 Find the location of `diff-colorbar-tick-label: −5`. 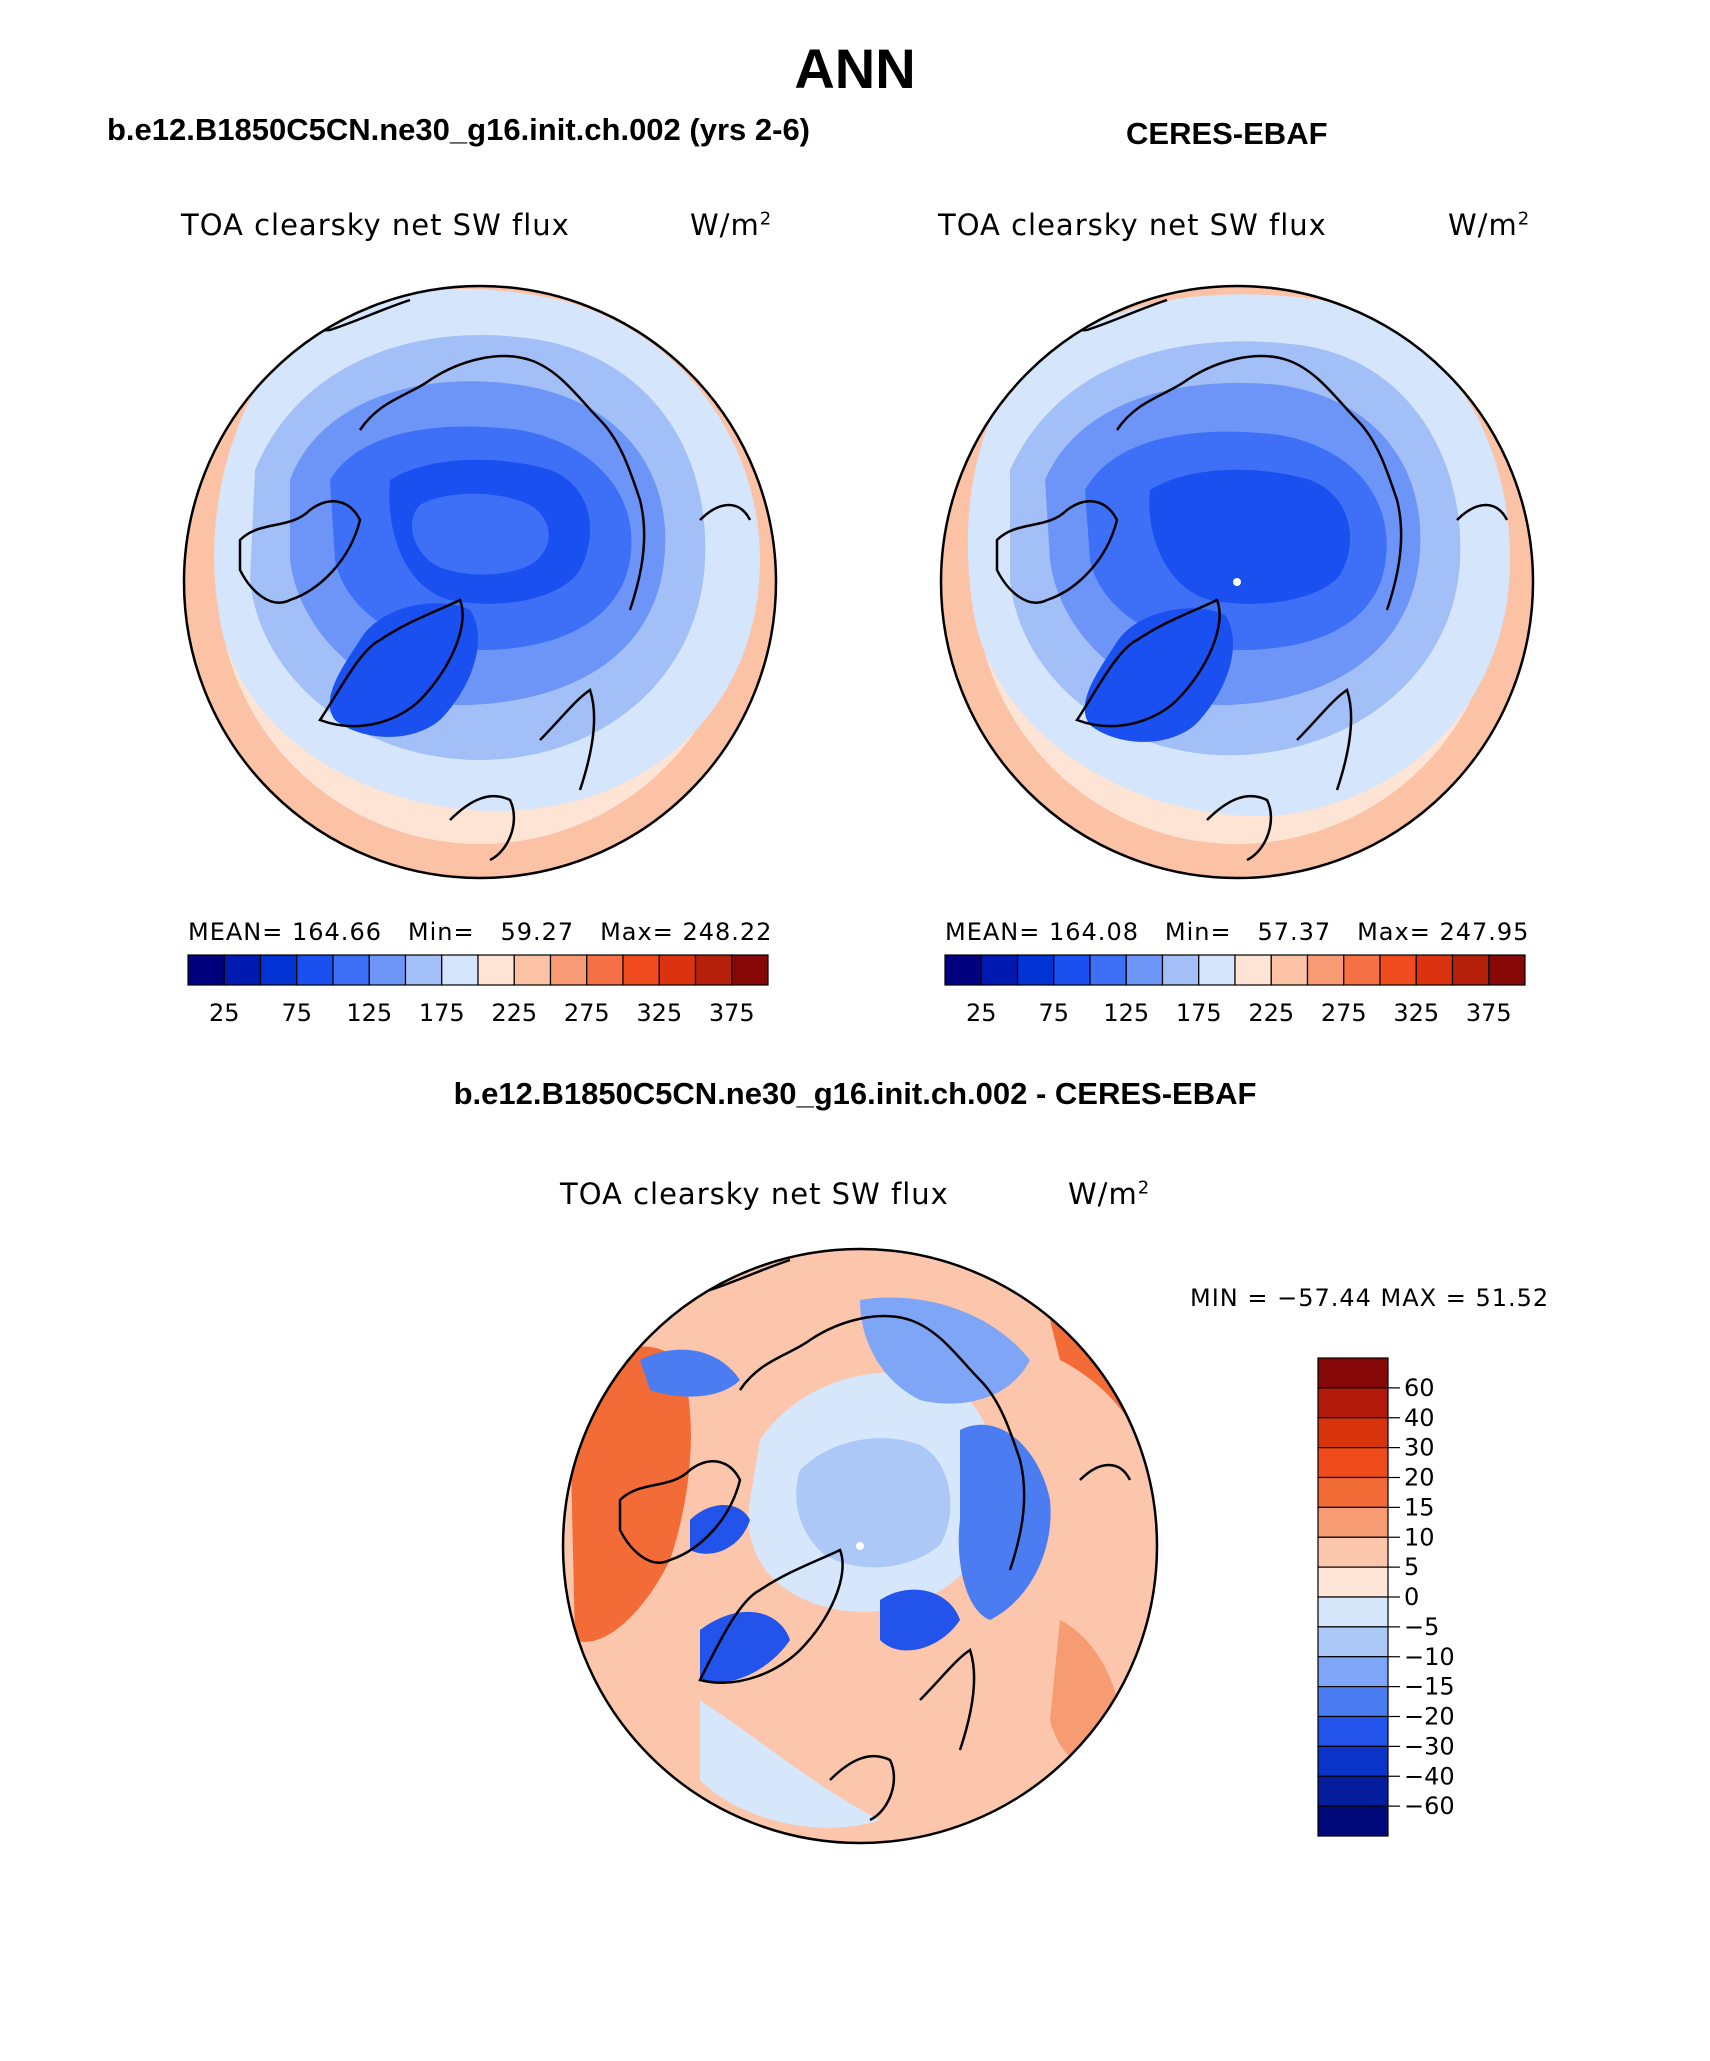

diff-colorbar-tick-label: −5 is located at coordinates (1421, 1627).